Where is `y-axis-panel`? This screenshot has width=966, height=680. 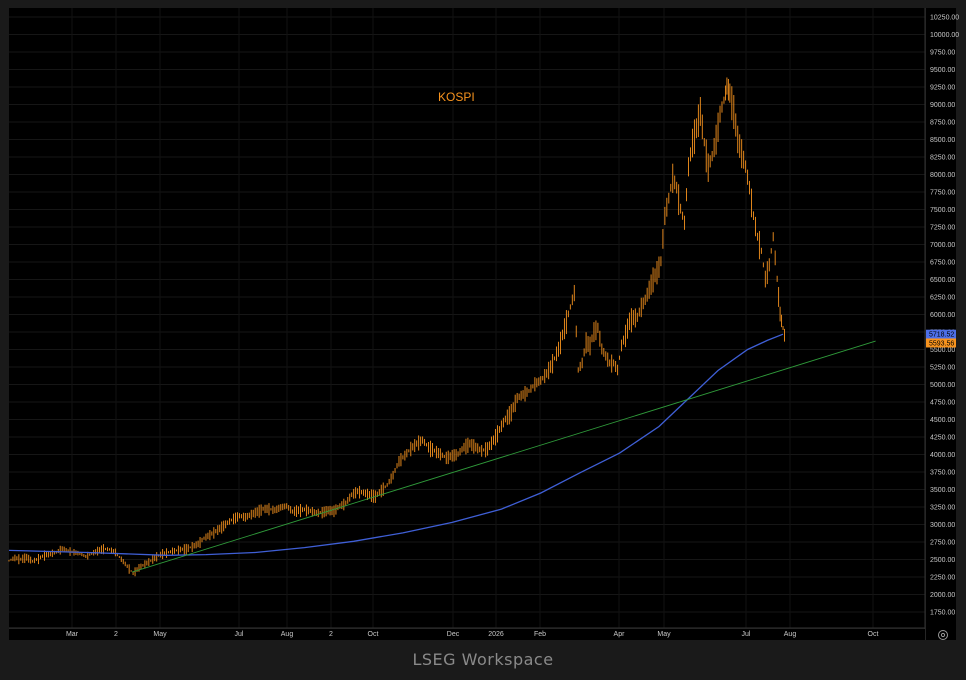 y-axis-panel is located at coordinates (941, 324).